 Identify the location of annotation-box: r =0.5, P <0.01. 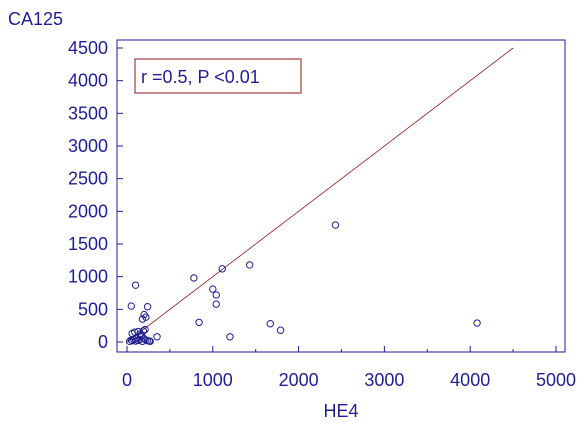
(218, 76).